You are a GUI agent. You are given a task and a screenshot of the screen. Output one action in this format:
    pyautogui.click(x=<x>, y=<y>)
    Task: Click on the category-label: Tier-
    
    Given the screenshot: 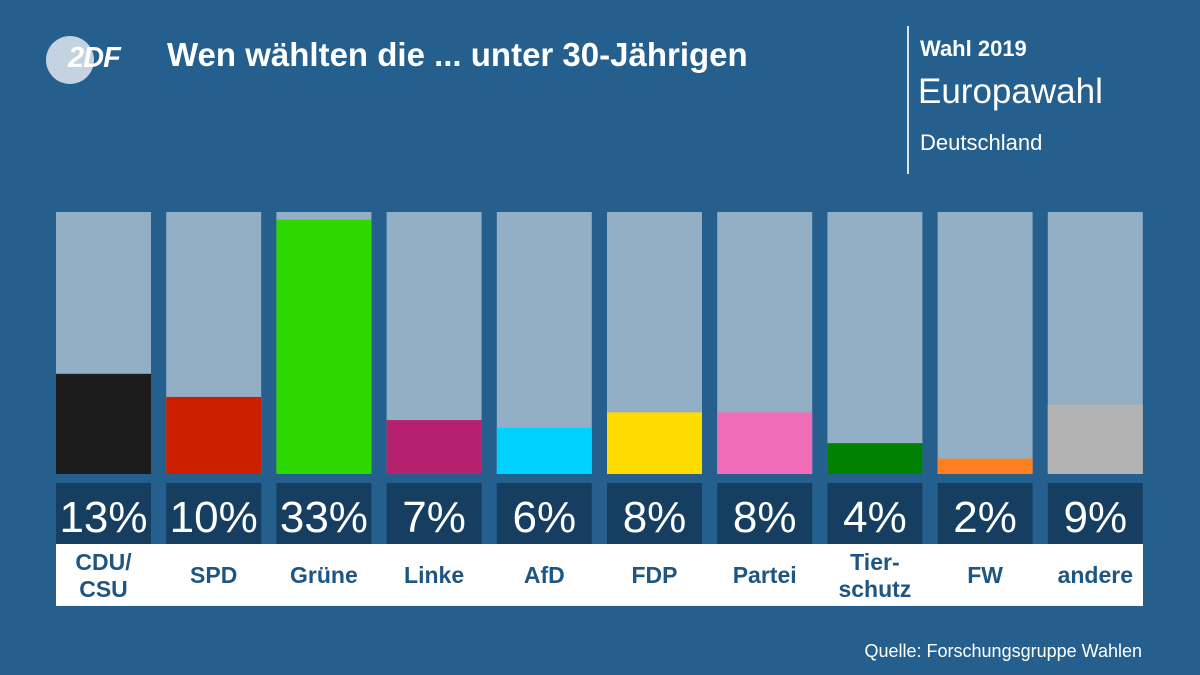 What is the action you would take?
    pyautogui.click(x=874, y=562)
    